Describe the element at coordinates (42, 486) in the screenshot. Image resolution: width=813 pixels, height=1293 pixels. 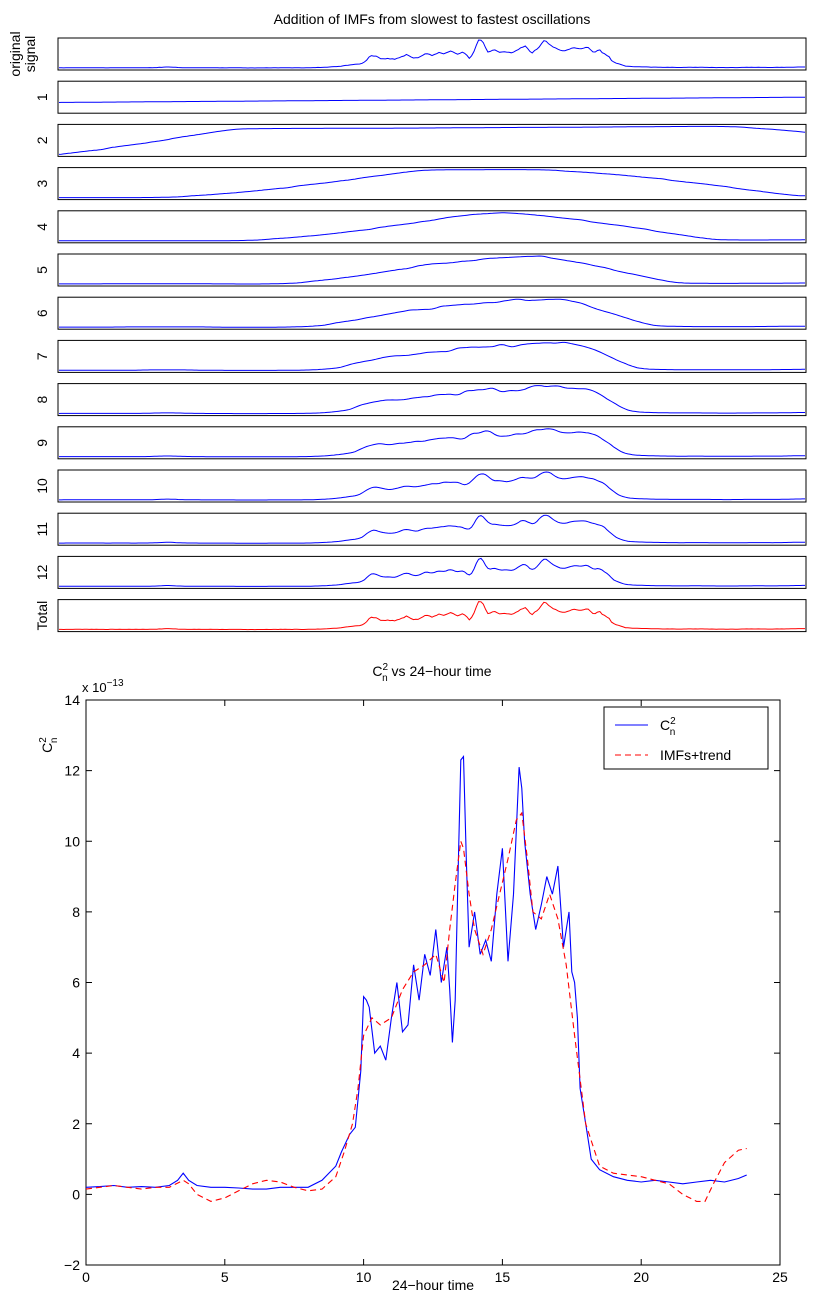
I see `panel-label-10: 10` at that location.